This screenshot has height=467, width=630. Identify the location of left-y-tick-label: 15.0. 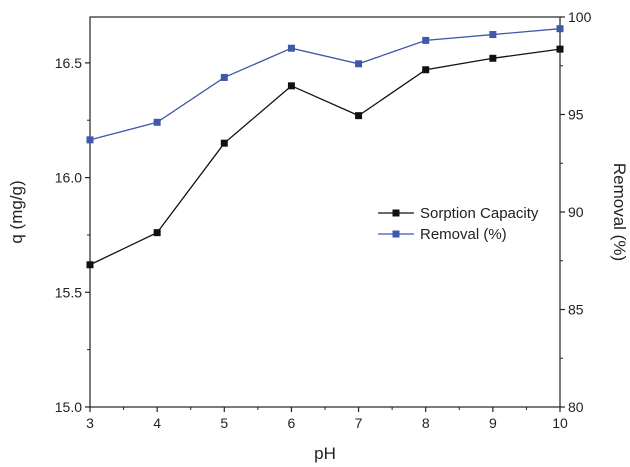
(68, 407).